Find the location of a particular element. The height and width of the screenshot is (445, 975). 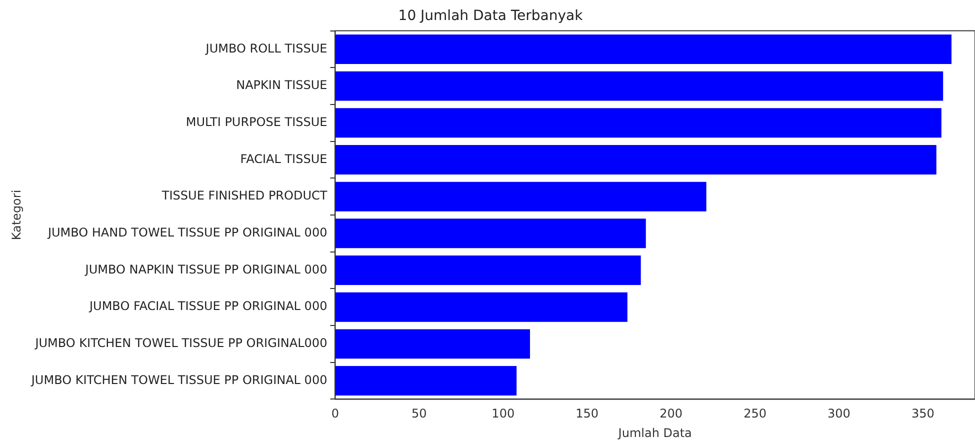

x-tick-label: 350 is located at coordinates (922, 413).